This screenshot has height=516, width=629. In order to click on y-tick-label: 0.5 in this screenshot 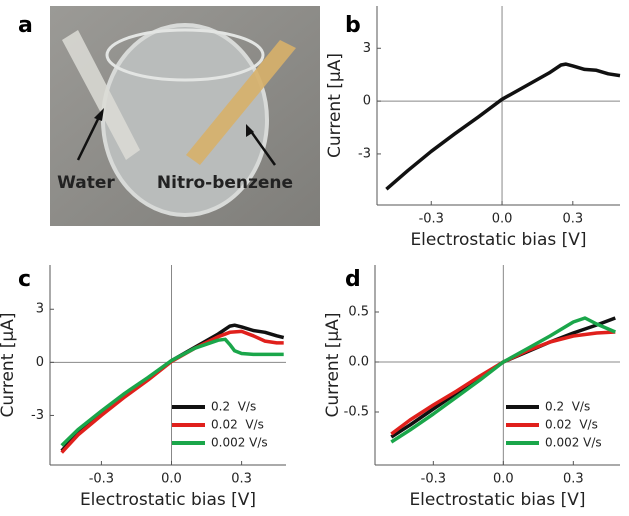, I will do `click(358, 312)`.